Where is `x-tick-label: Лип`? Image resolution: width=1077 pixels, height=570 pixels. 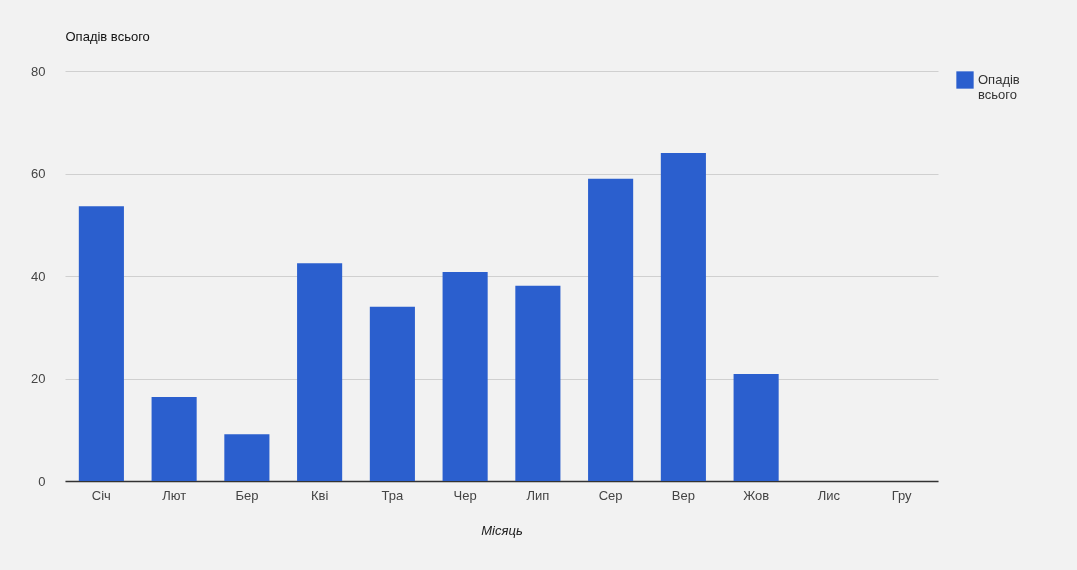 x-tick-label: Лип is located at coordinates (538, 495).